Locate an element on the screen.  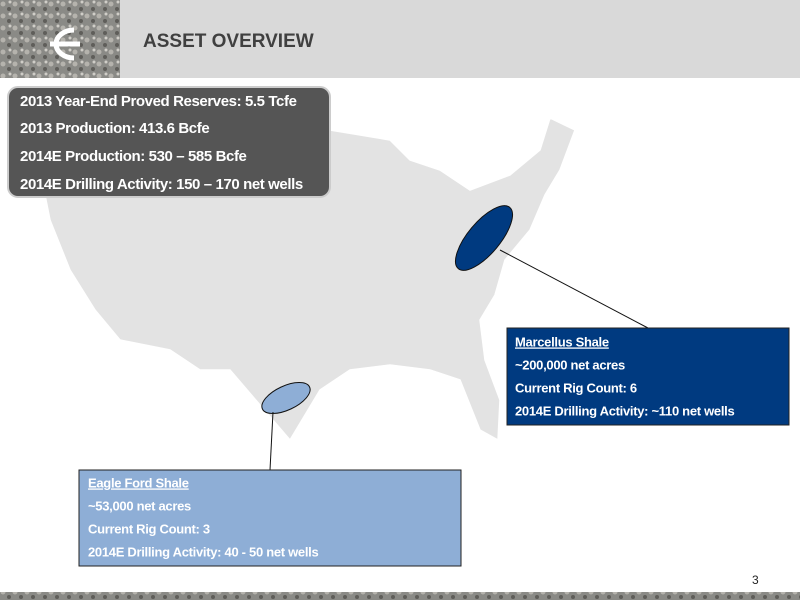
eagle-ford-box is located at coordinates (270, 518).